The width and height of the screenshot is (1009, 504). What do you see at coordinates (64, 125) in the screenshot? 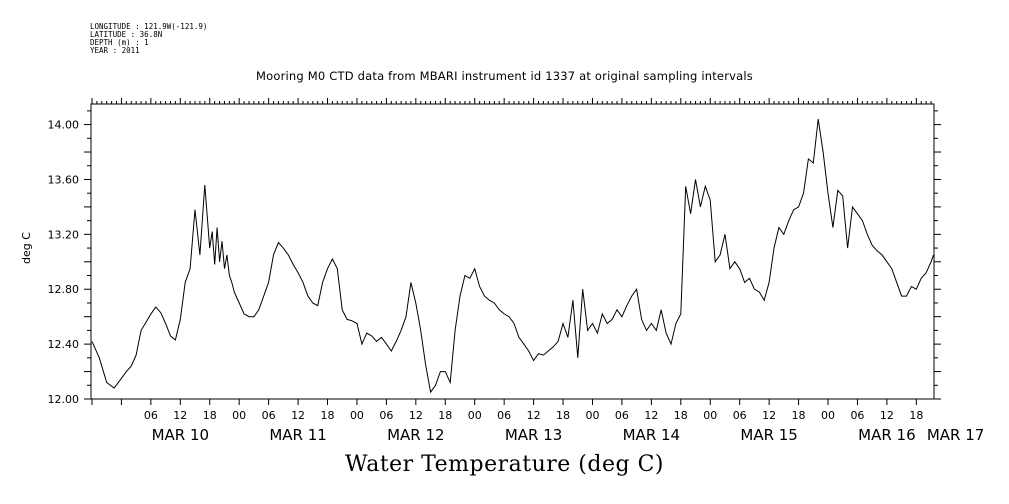
I see `y-tick-label: 14.00` at bounding box center [64, 125].